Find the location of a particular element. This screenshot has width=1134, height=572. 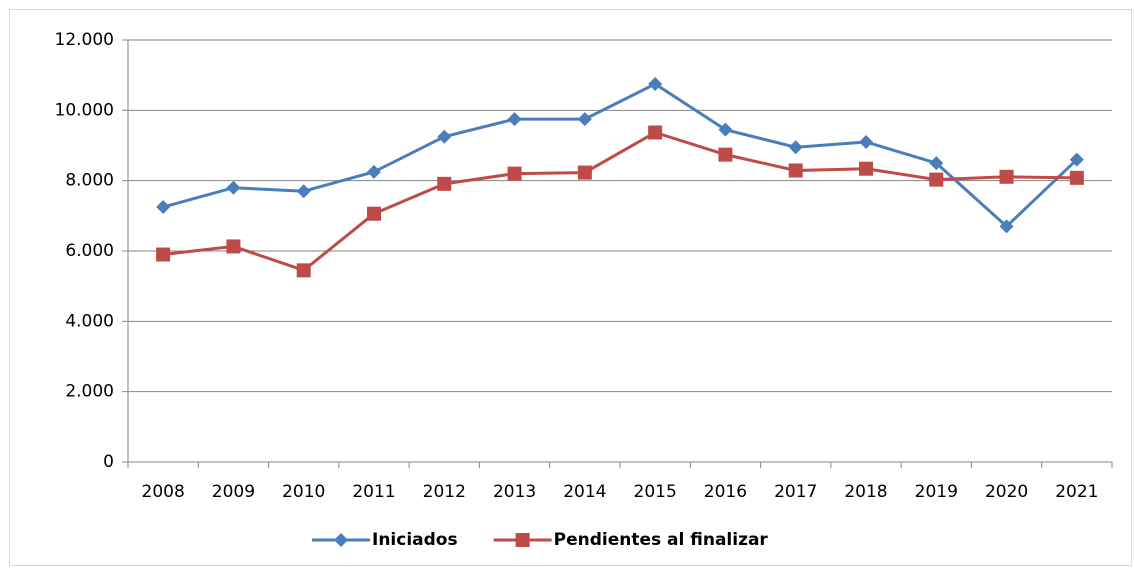

y-tick-label: 2.000 is located at coordinates (89, 392).